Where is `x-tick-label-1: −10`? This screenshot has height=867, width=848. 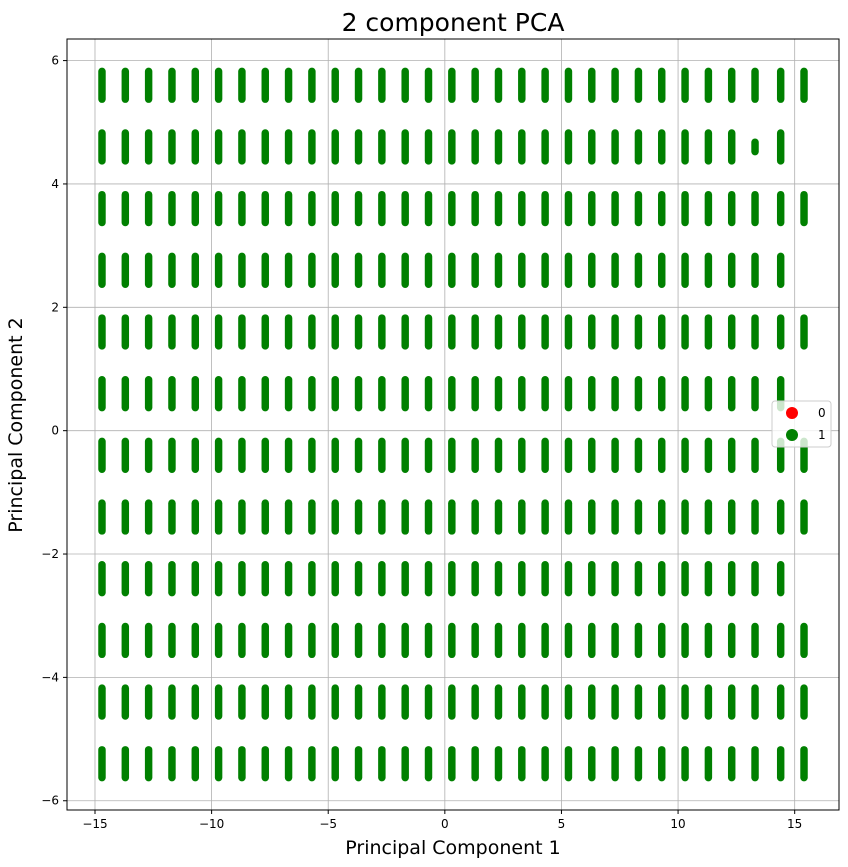 x-tick-label-1: −10 is located at coordinates (211, 824).